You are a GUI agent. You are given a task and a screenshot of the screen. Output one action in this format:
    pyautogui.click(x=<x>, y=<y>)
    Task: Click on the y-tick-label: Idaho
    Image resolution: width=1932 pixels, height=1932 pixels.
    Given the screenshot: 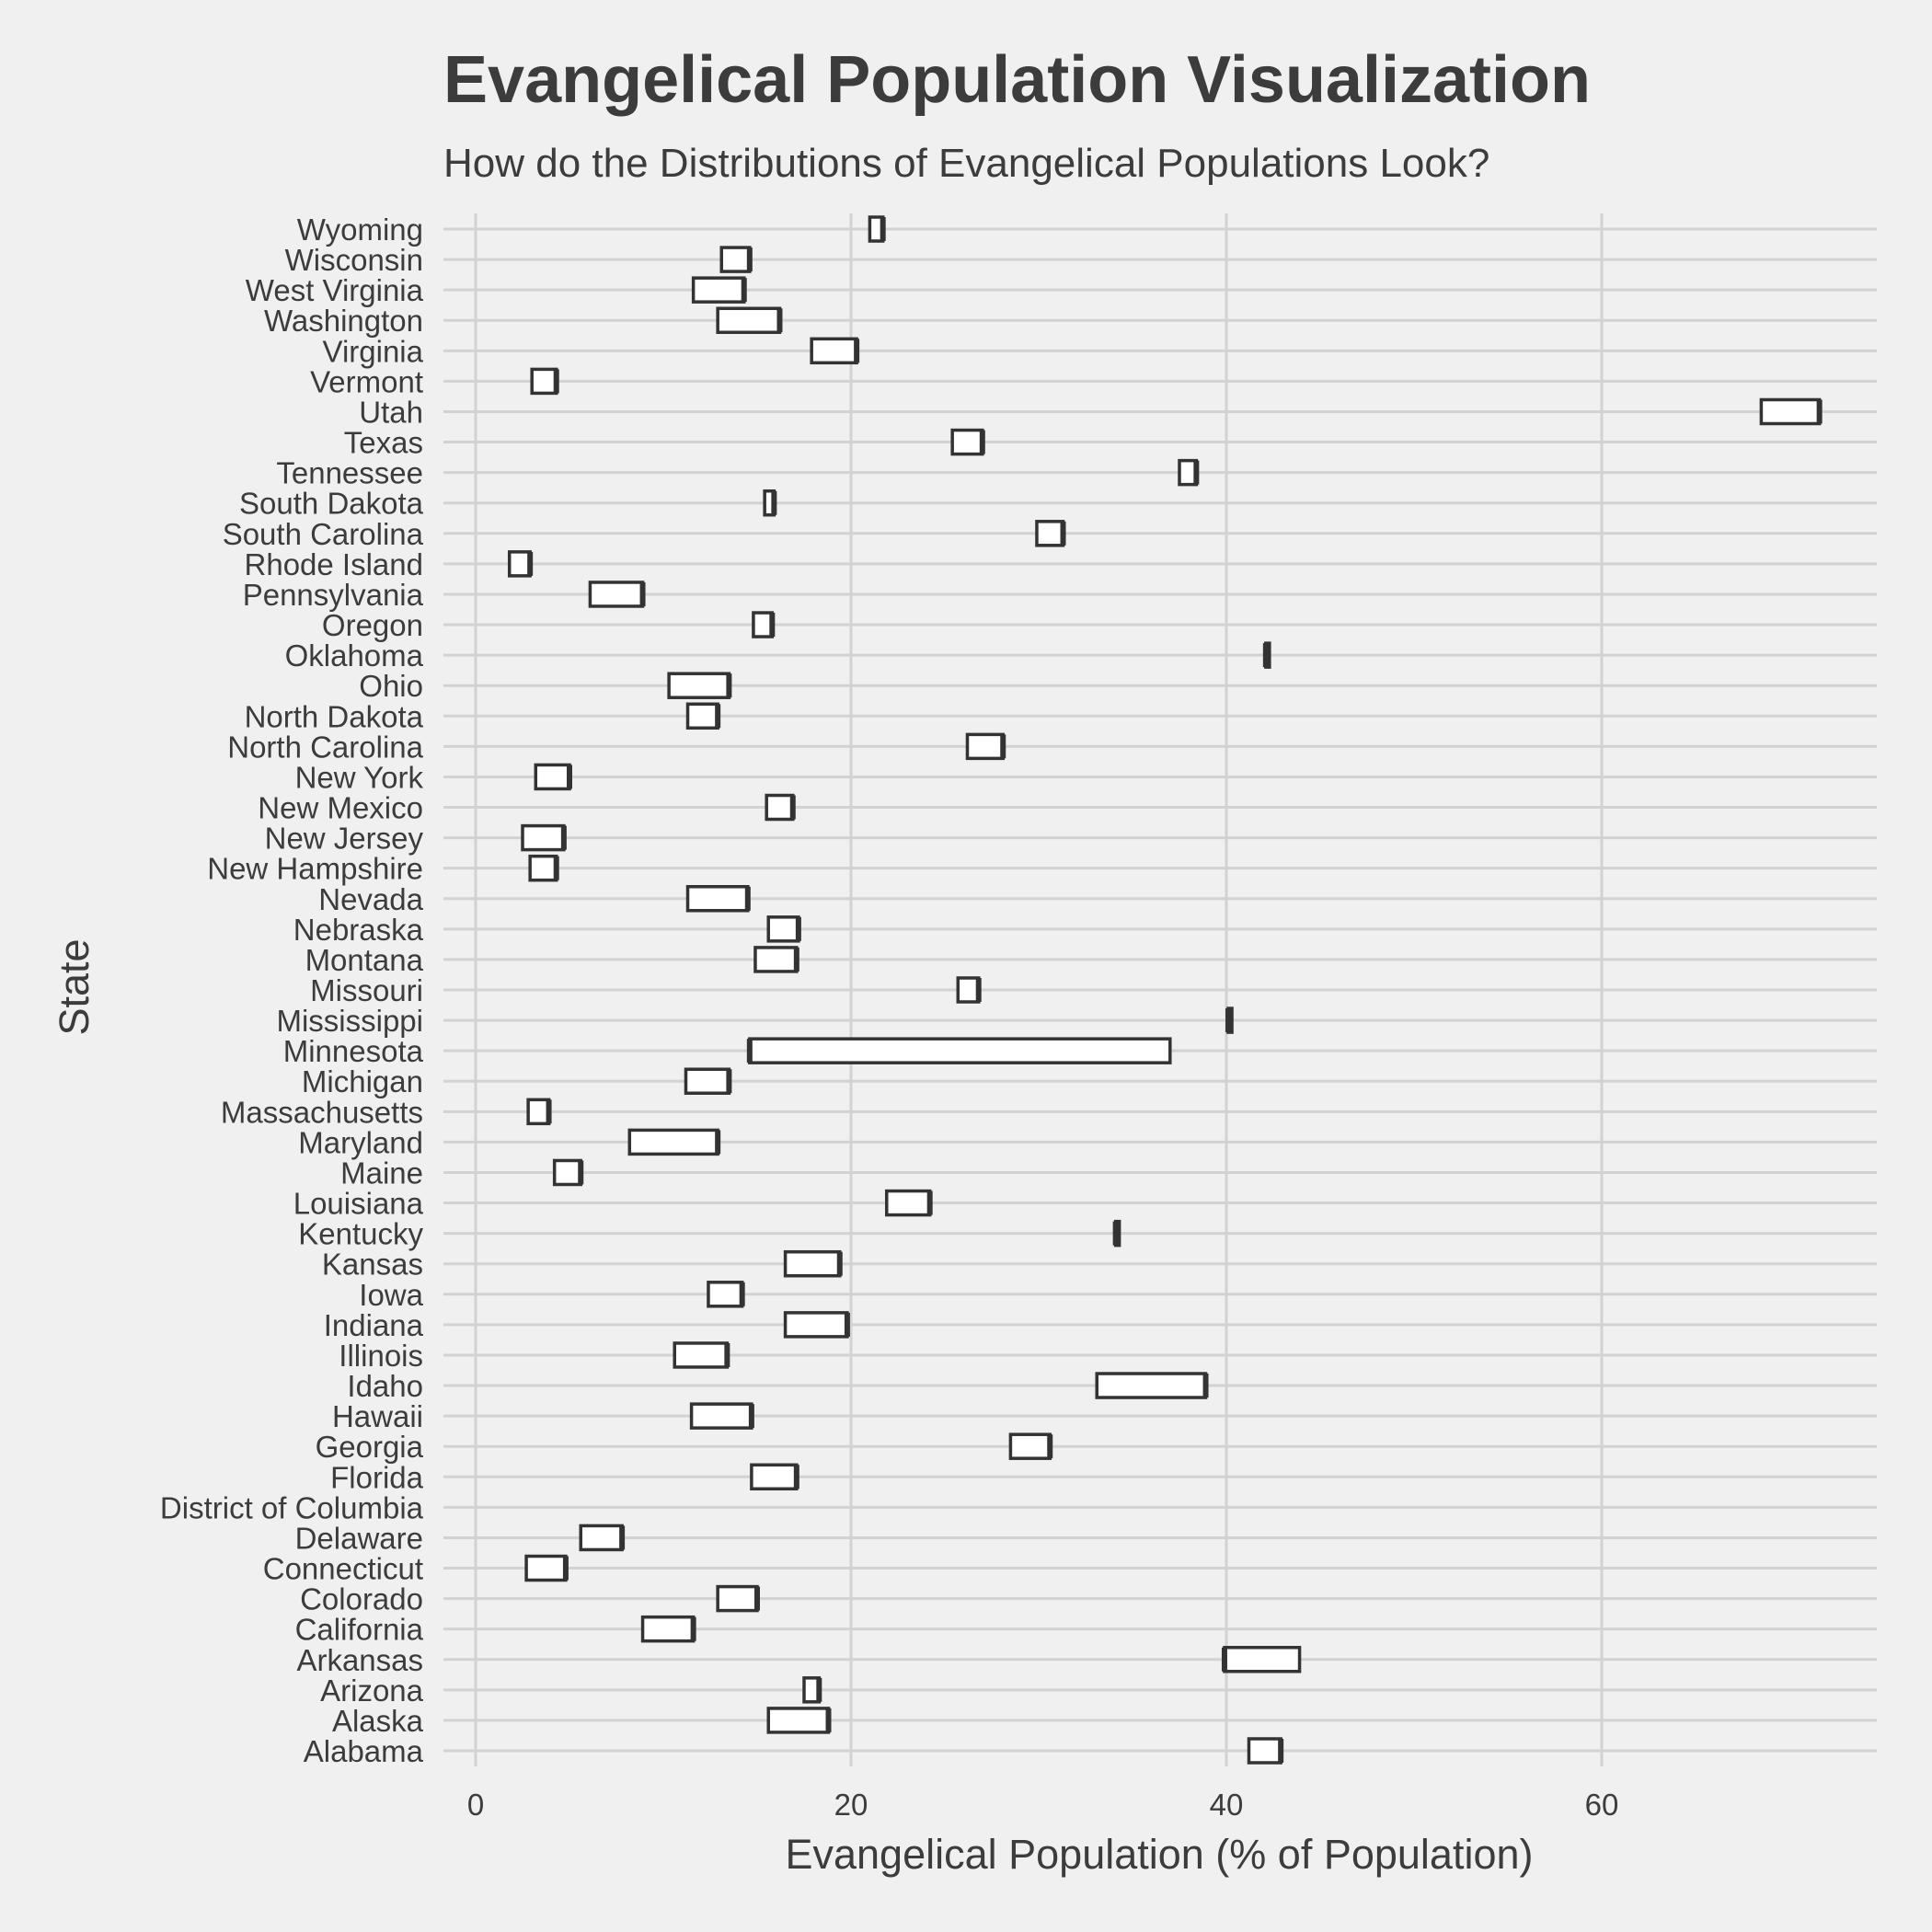 What is the action you would take?
    pyautogui.click(x=385, y=1386)
    